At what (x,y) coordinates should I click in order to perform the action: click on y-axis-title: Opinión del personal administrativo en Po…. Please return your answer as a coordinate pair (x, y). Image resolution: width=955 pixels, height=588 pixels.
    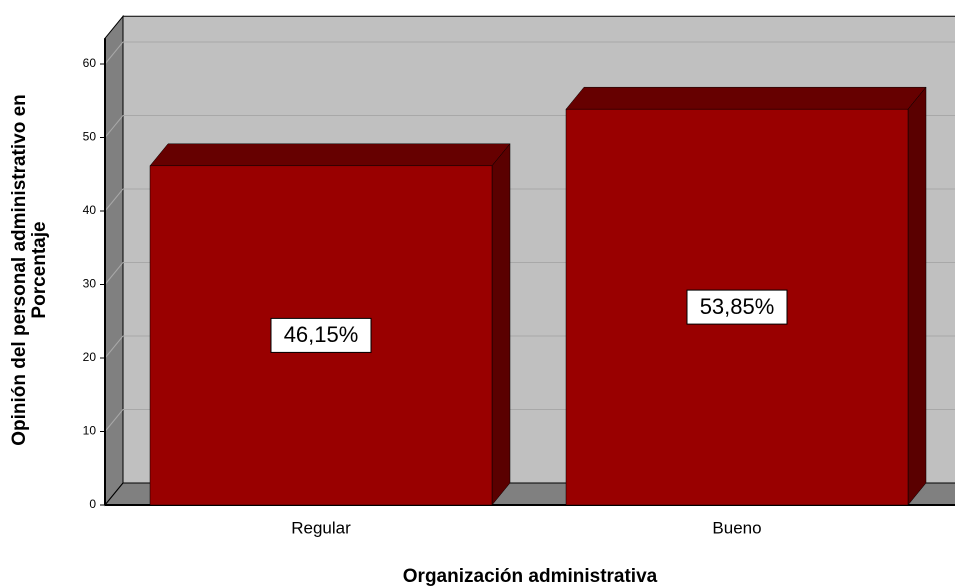
    Looking at the image, I should click on (29, 270).